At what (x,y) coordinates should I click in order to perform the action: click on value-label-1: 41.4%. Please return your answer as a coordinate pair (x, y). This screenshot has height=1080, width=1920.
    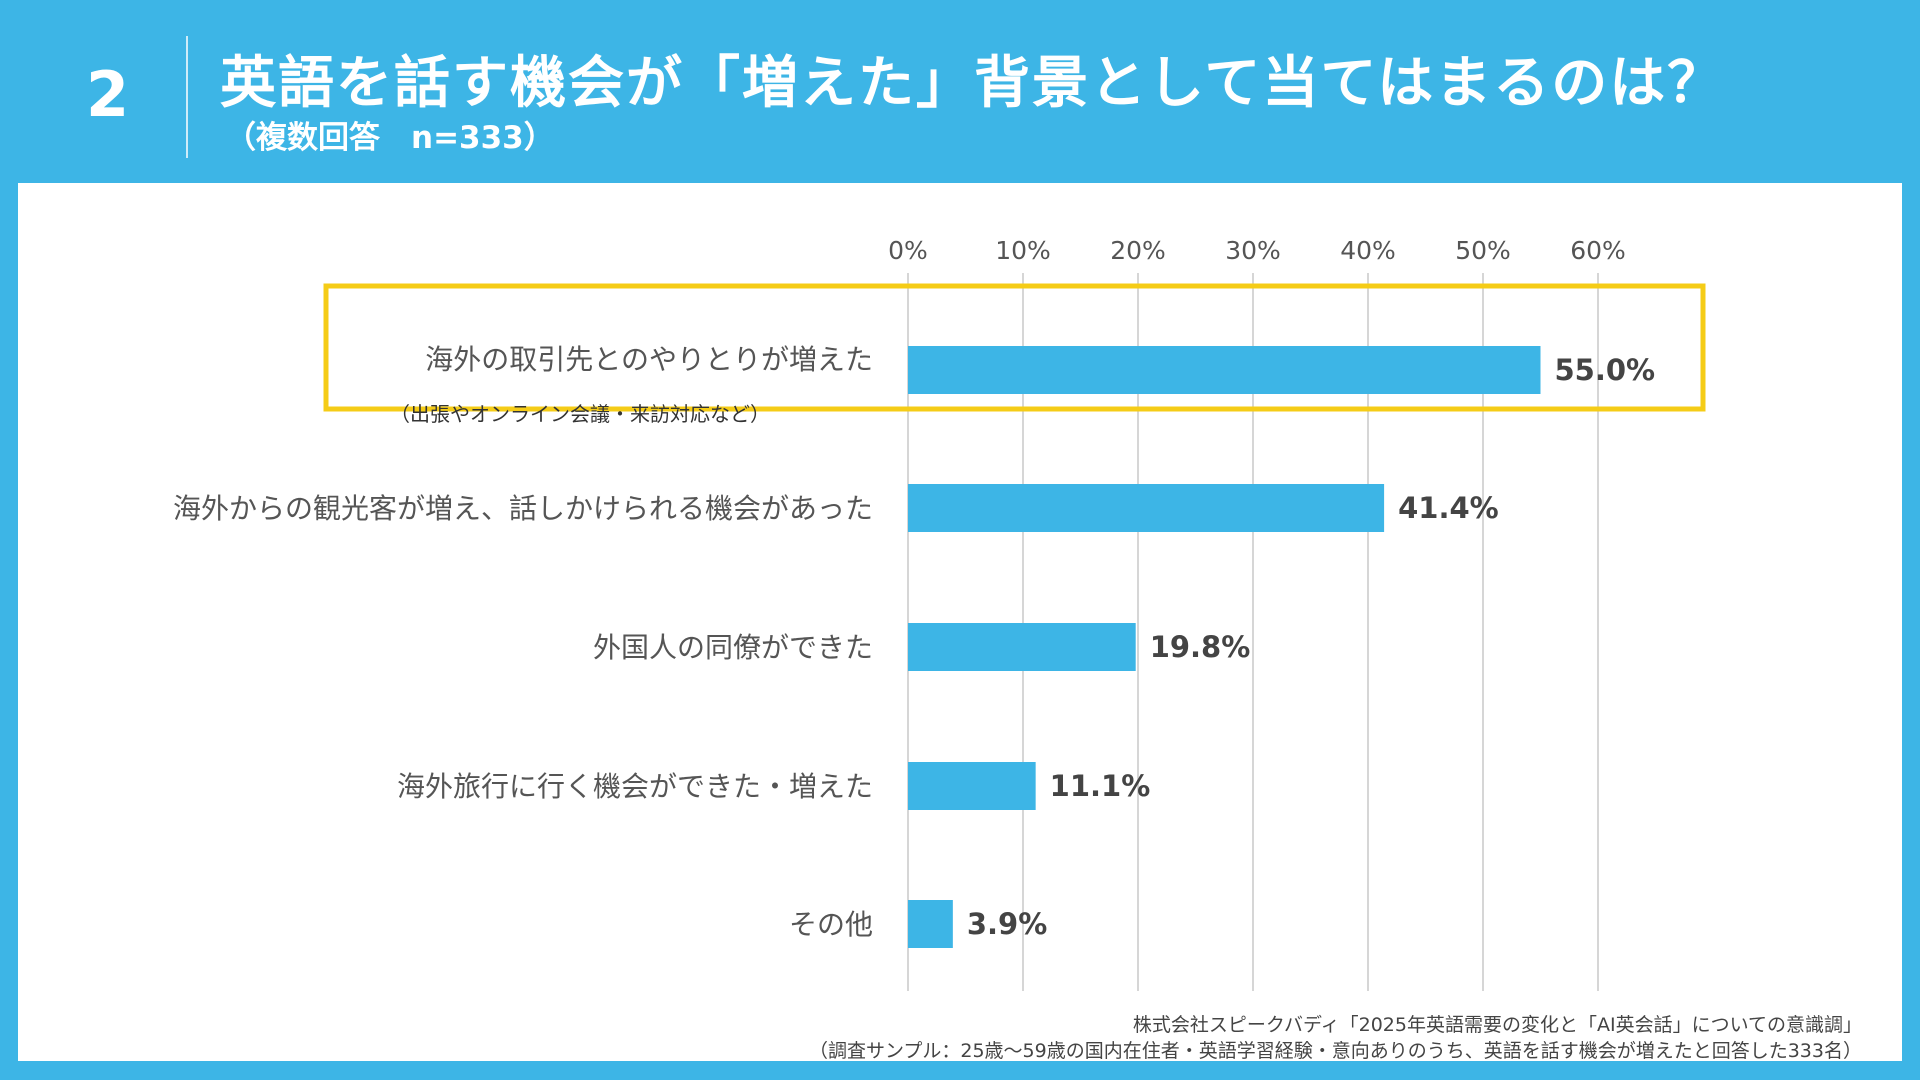
    Looking at the image, I should click on (1448, 508).